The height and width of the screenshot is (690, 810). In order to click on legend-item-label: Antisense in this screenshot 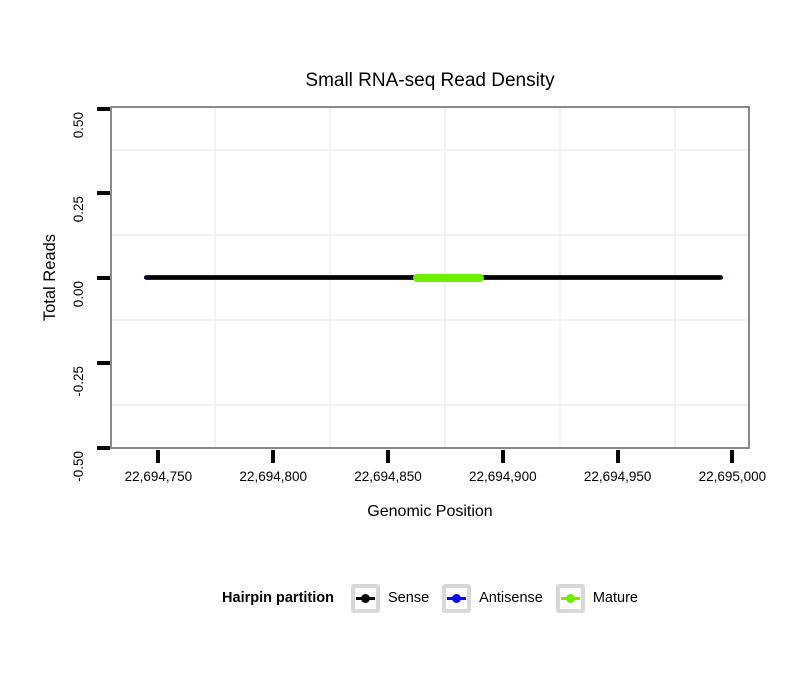, I will do `click(511, 598)`.